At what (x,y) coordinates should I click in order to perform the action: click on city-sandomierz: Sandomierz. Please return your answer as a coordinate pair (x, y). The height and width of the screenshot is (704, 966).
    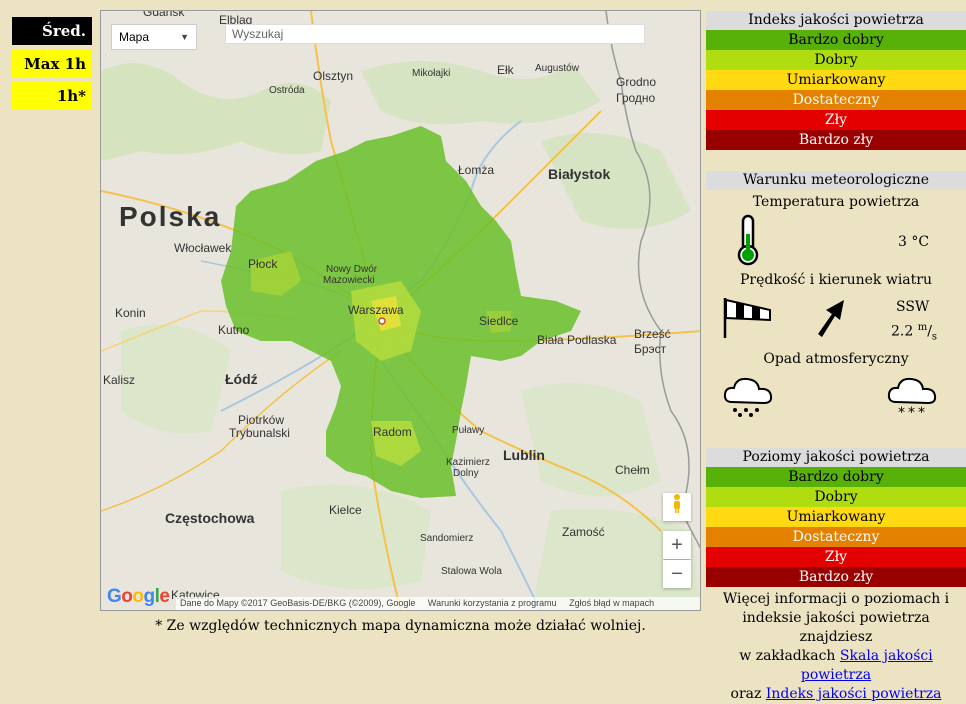
    Looking at the image, I should click on (447, 538).